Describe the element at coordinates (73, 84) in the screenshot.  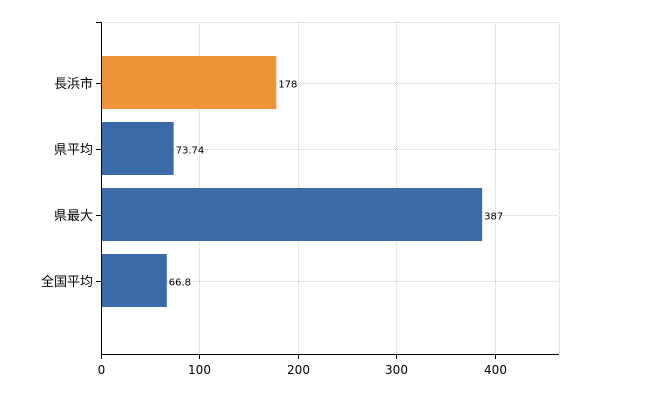
I see `category-label: 長浜市` at that location.